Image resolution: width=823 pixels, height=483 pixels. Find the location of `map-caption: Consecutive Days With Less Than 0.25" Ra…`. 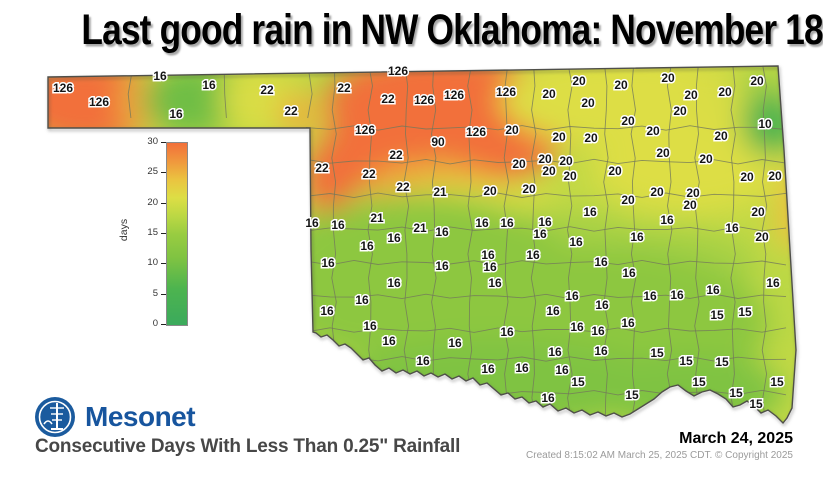

map-caption: Consecutive Days With Less Than 0.25" Ra… is located at coordinates (248, 446).